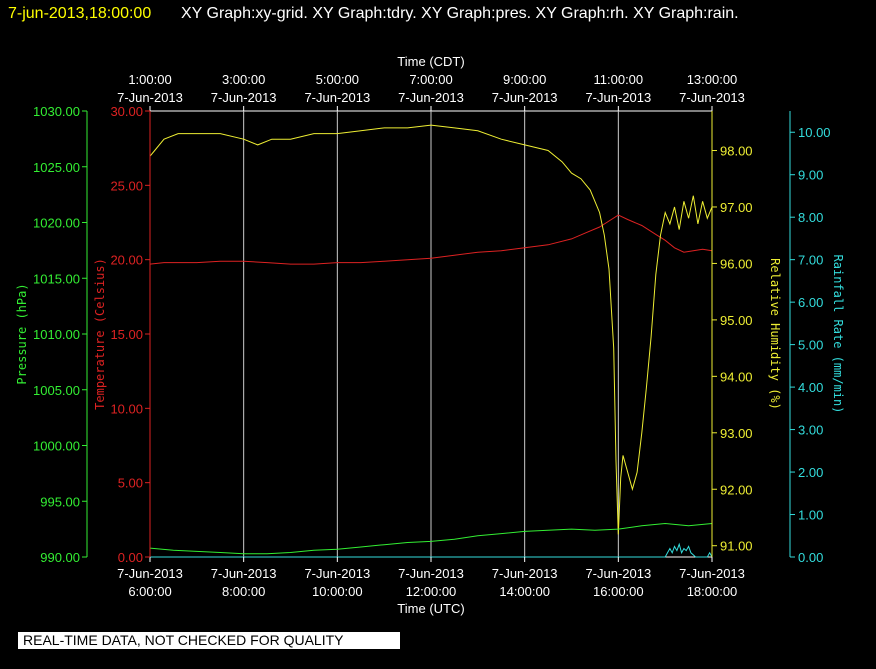 This screenshot has height=669, width=876. I want to click on pressure-tick-label: 1000.00, so click(56, 446).